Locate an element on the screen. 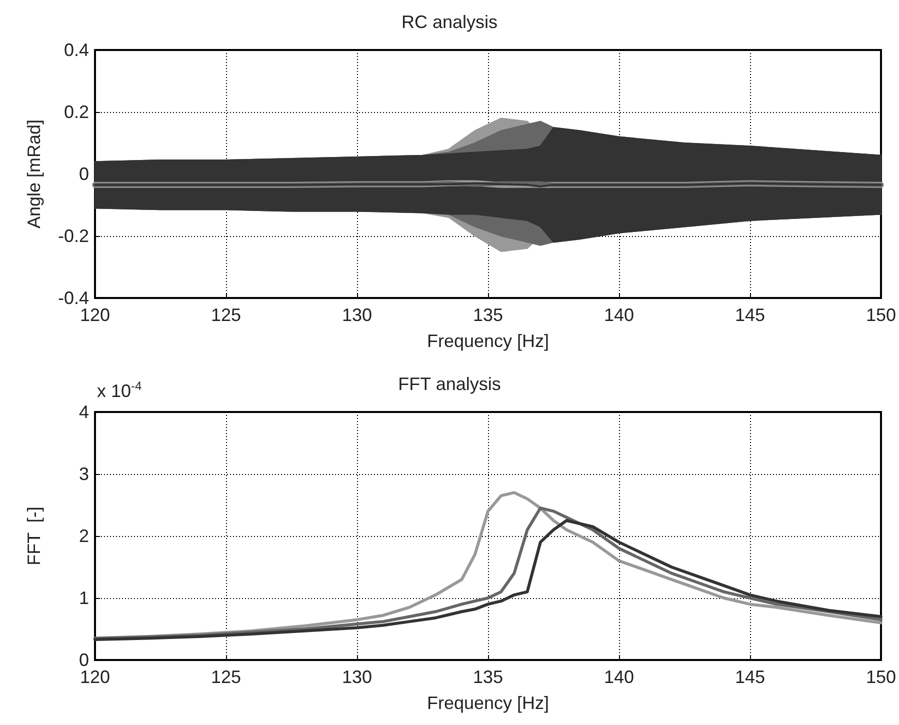 The image size is (899, 725). y-axis-title: FFT [-] is located at coordinates (34, 536).